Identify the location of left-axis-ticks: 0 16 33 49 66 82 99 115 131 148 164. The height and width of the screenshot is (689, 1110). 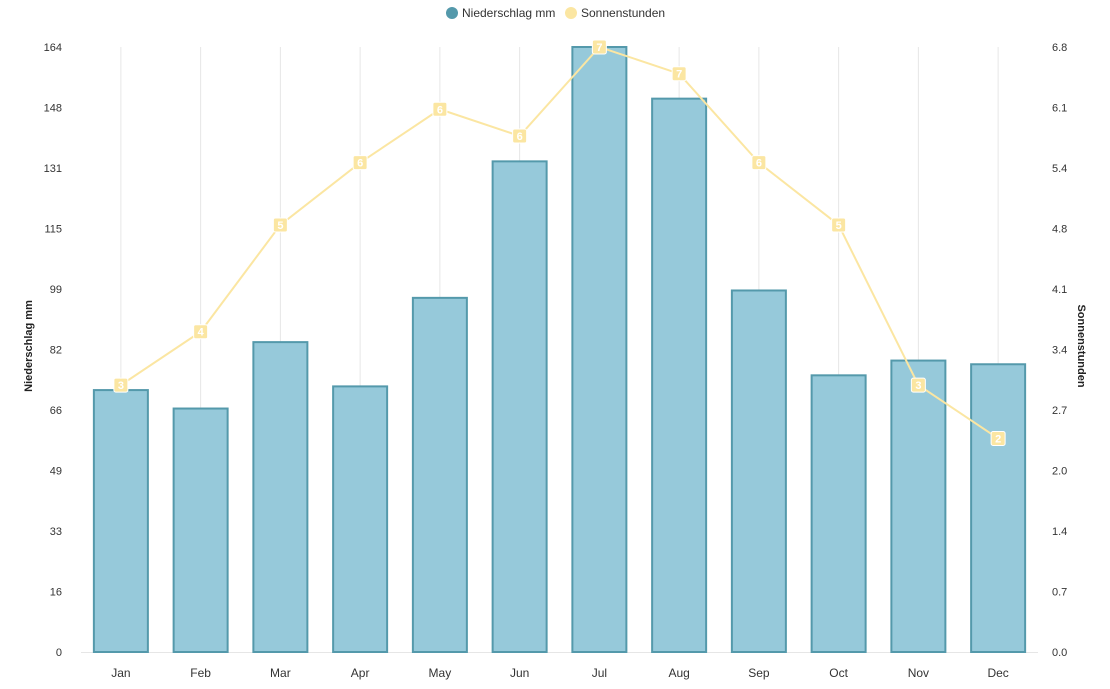
(53, 350).